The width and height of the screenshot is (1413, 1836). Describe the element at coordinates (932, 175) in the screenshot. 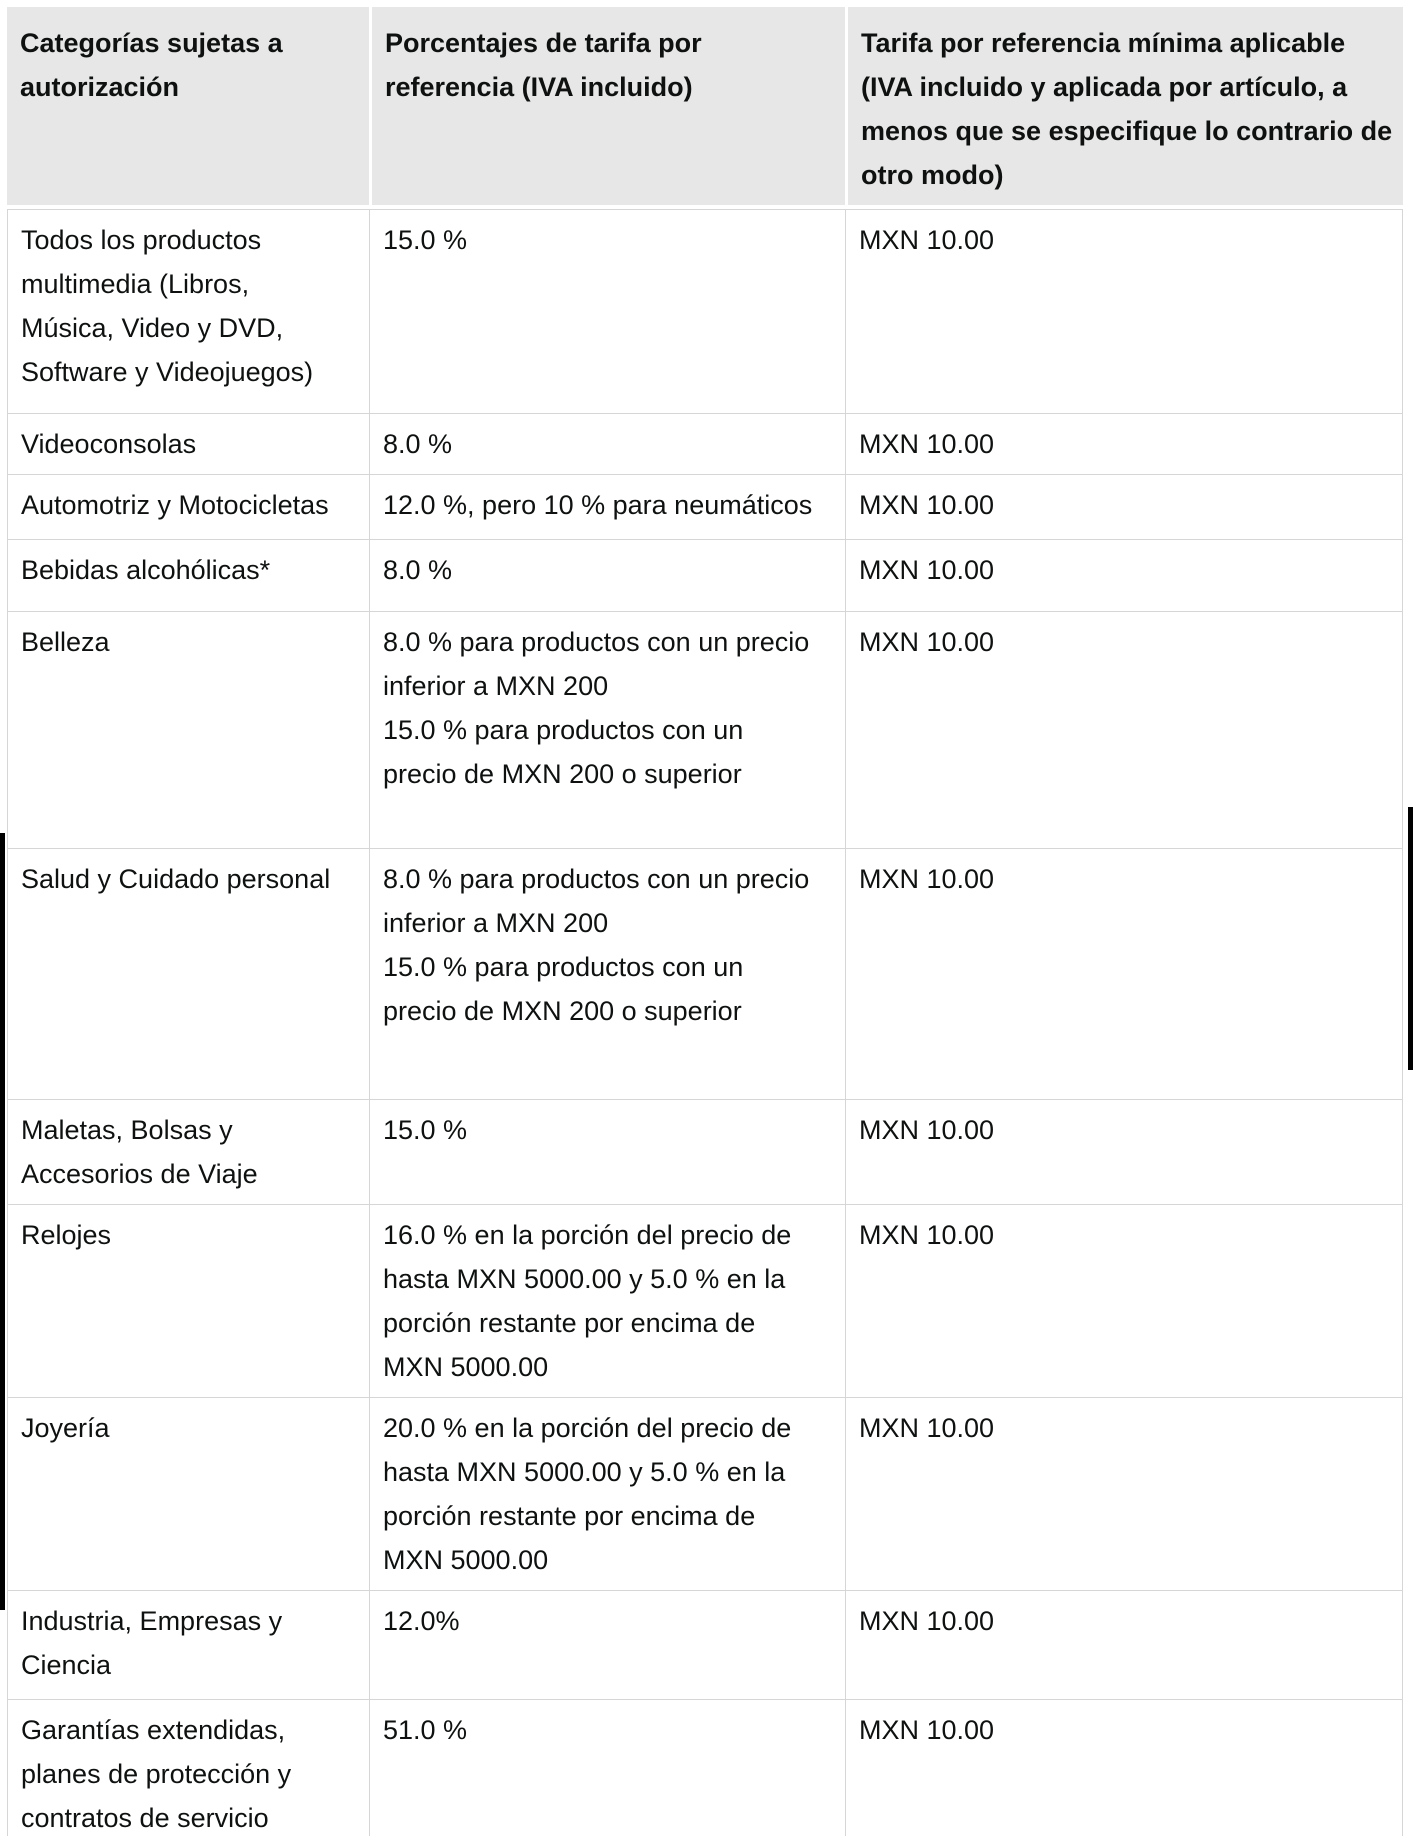

I see `column-header-line: otro modo)` at that location.